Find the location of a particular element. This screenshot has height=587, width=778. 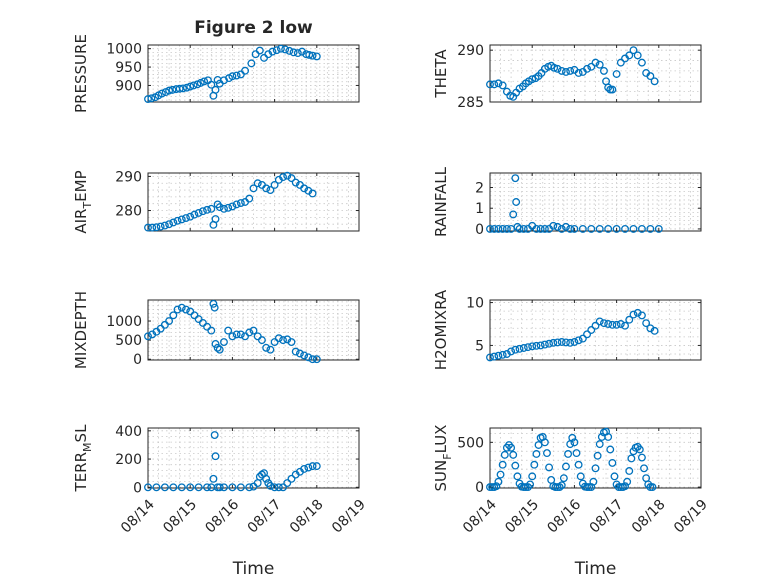

chart-6-ylabel: H2OMIXRA is located at coordinates (441, 329).